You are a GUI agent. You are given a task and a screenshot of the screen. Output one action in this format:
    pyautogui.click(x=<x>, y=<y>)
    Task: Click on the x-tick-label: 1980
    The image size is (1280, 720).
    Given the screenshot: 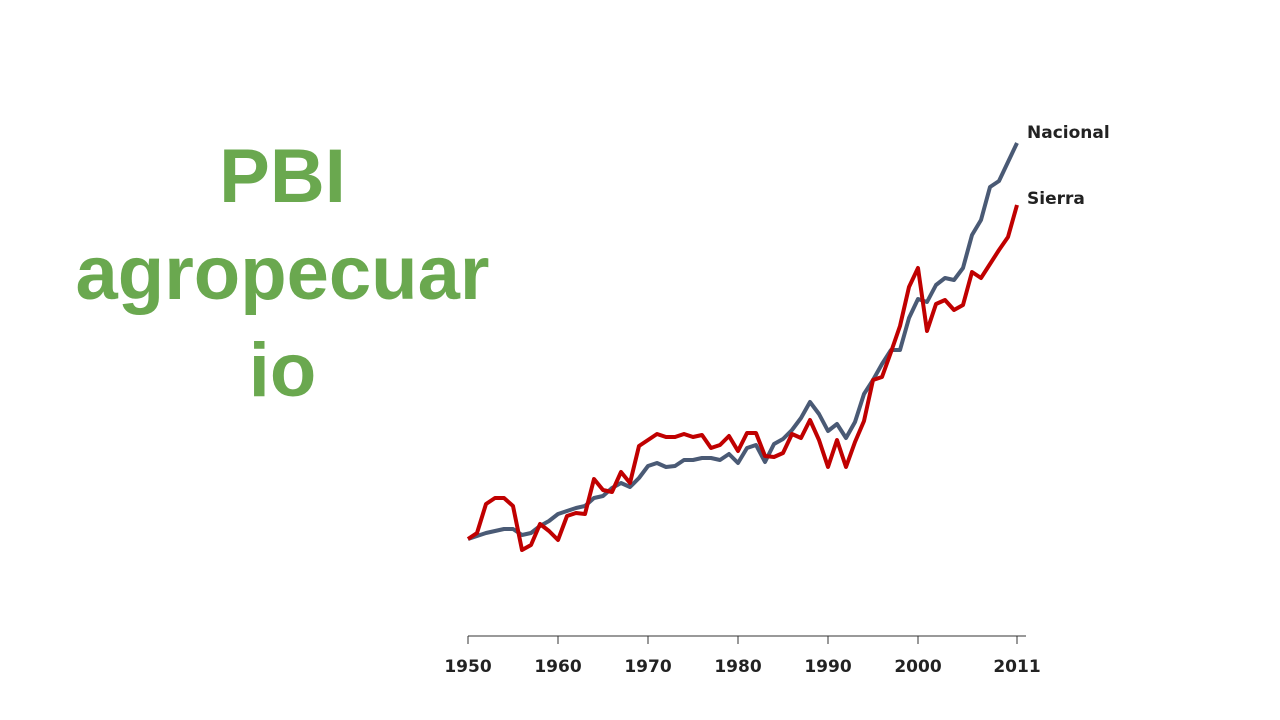 What is the action you would take?
    pyautogui.click(x=737, y=667)
    